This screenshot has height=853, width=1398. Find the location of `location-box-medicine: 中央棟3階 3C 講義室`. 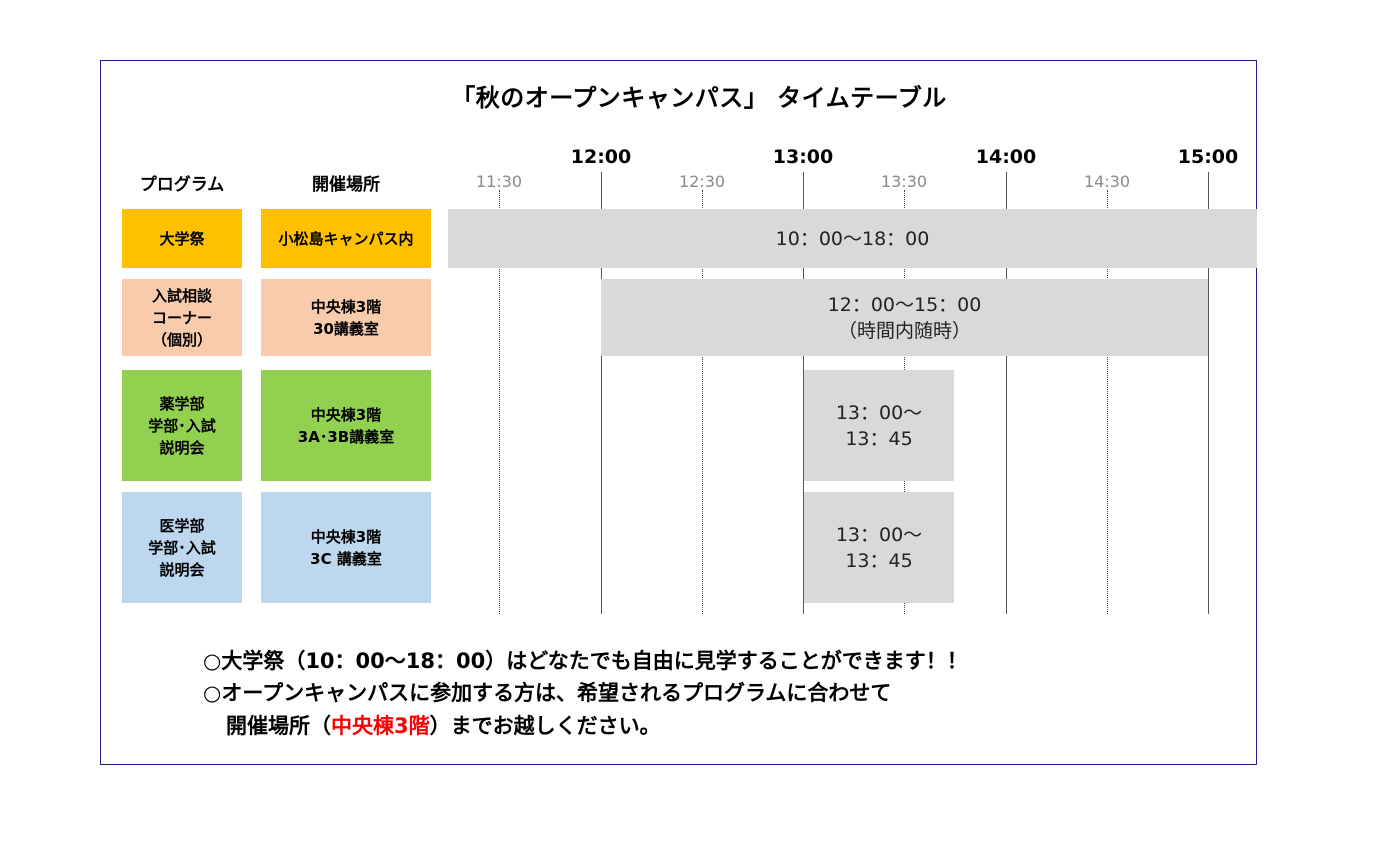

location-box-medicine: 中央棟3階 3C 講義室 is located at coordinates (346, 547).